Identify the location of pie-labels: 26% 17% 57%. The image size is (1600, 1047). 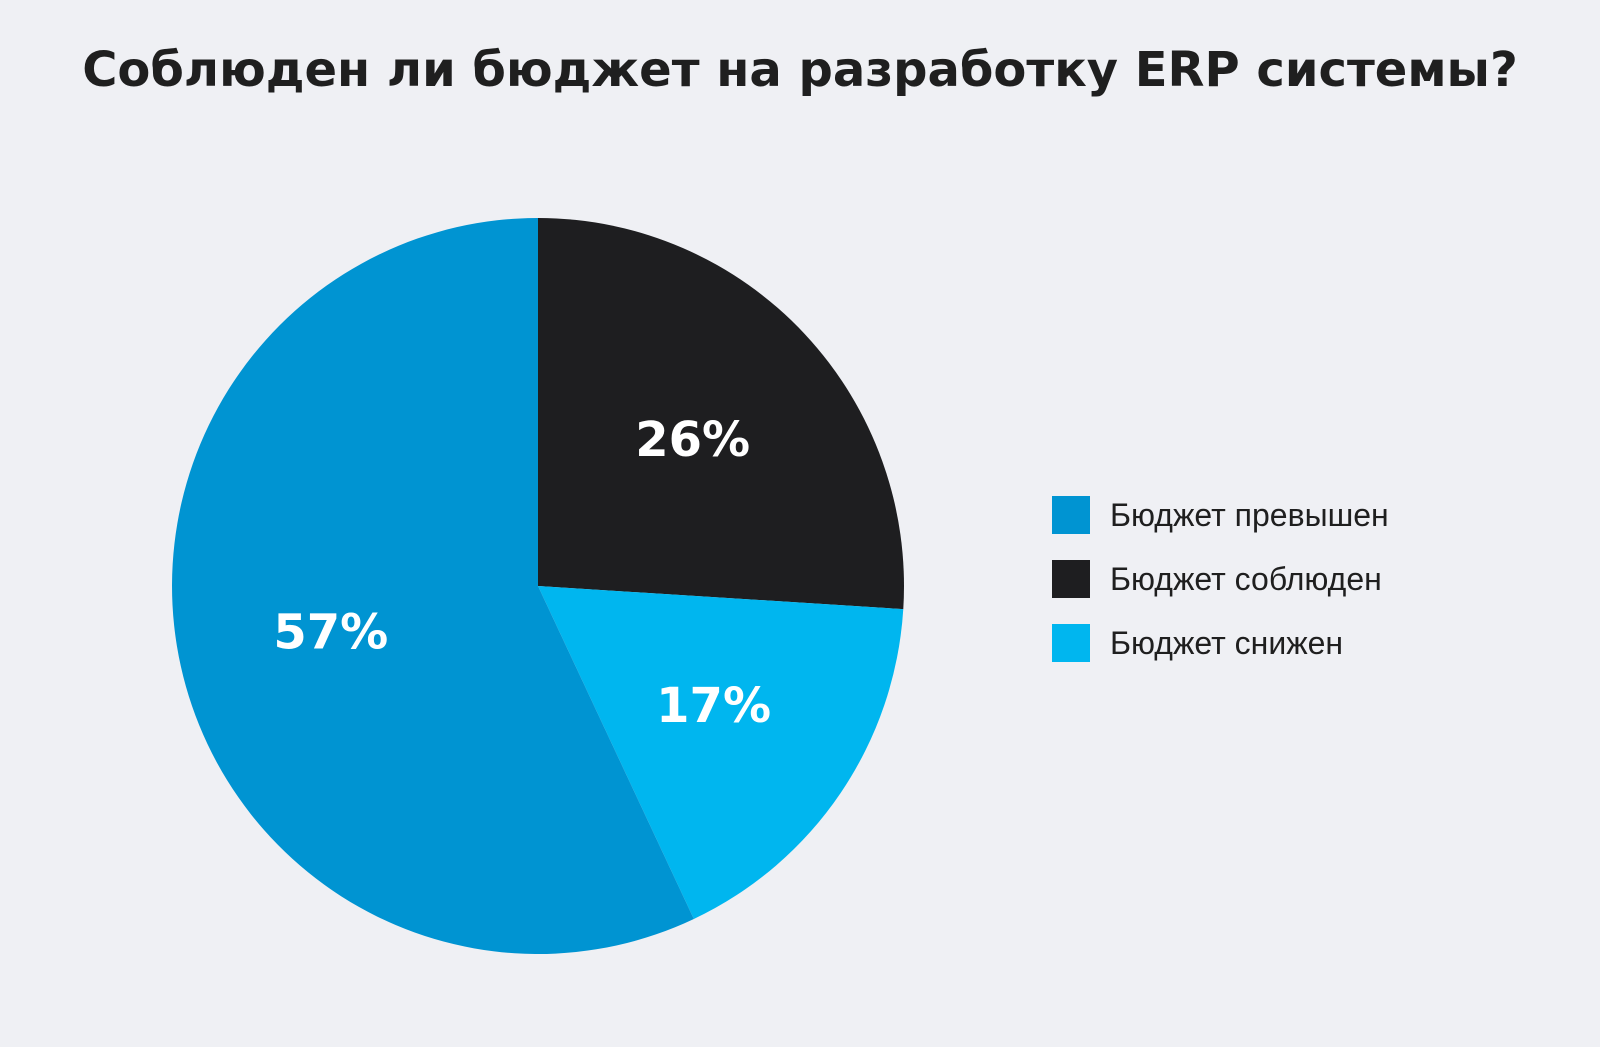
(522, 573).